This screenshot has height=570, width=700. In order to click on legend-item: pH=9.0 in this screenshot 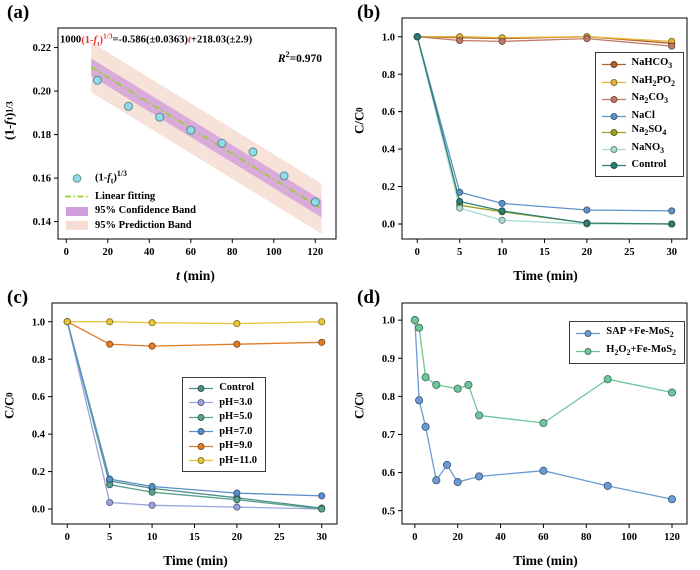, I will do `click(222, 446)`.